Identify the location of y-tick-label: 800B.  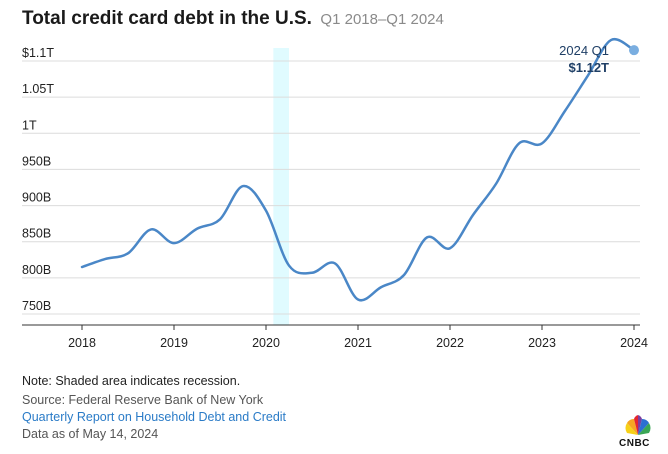
(36, 270).